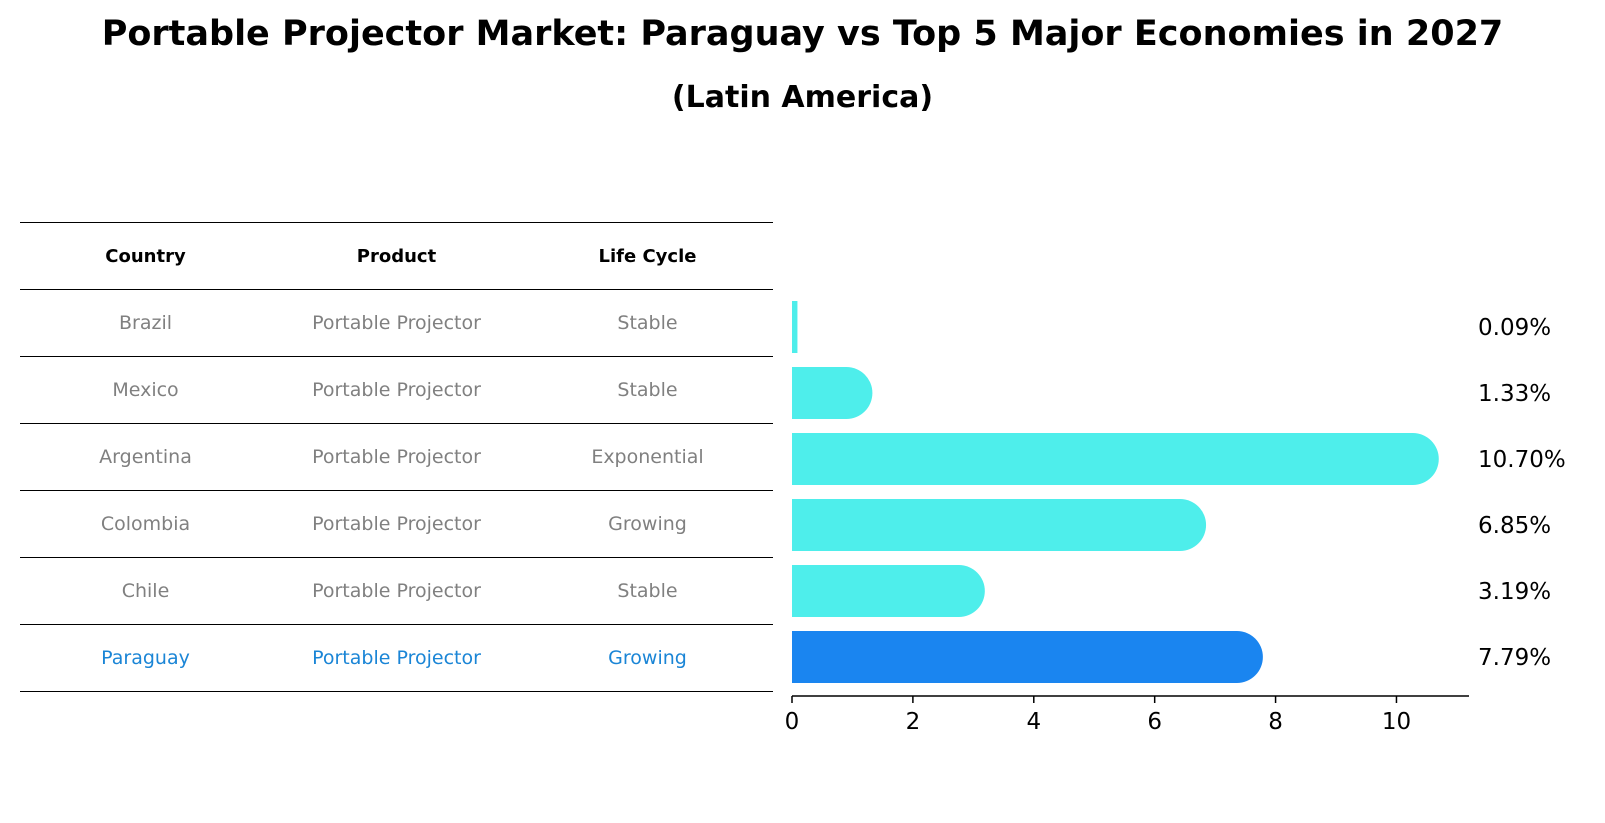  I want to click on bar-brazil, so click(795, 327).